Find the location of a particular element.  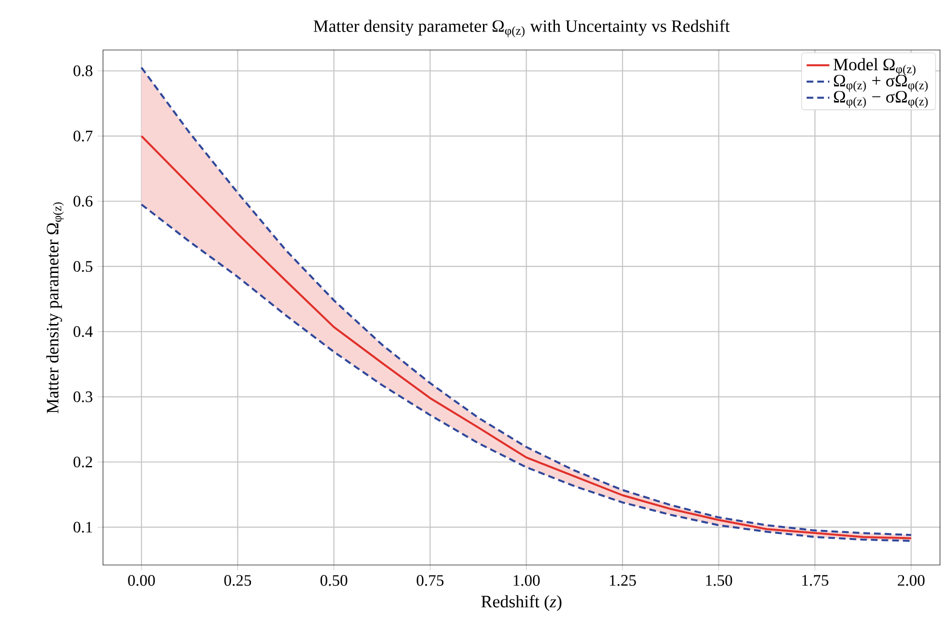

y-axis-title: Matter density parameter Ω$_{φ(z)}$ is located at coordinates (55, 308).